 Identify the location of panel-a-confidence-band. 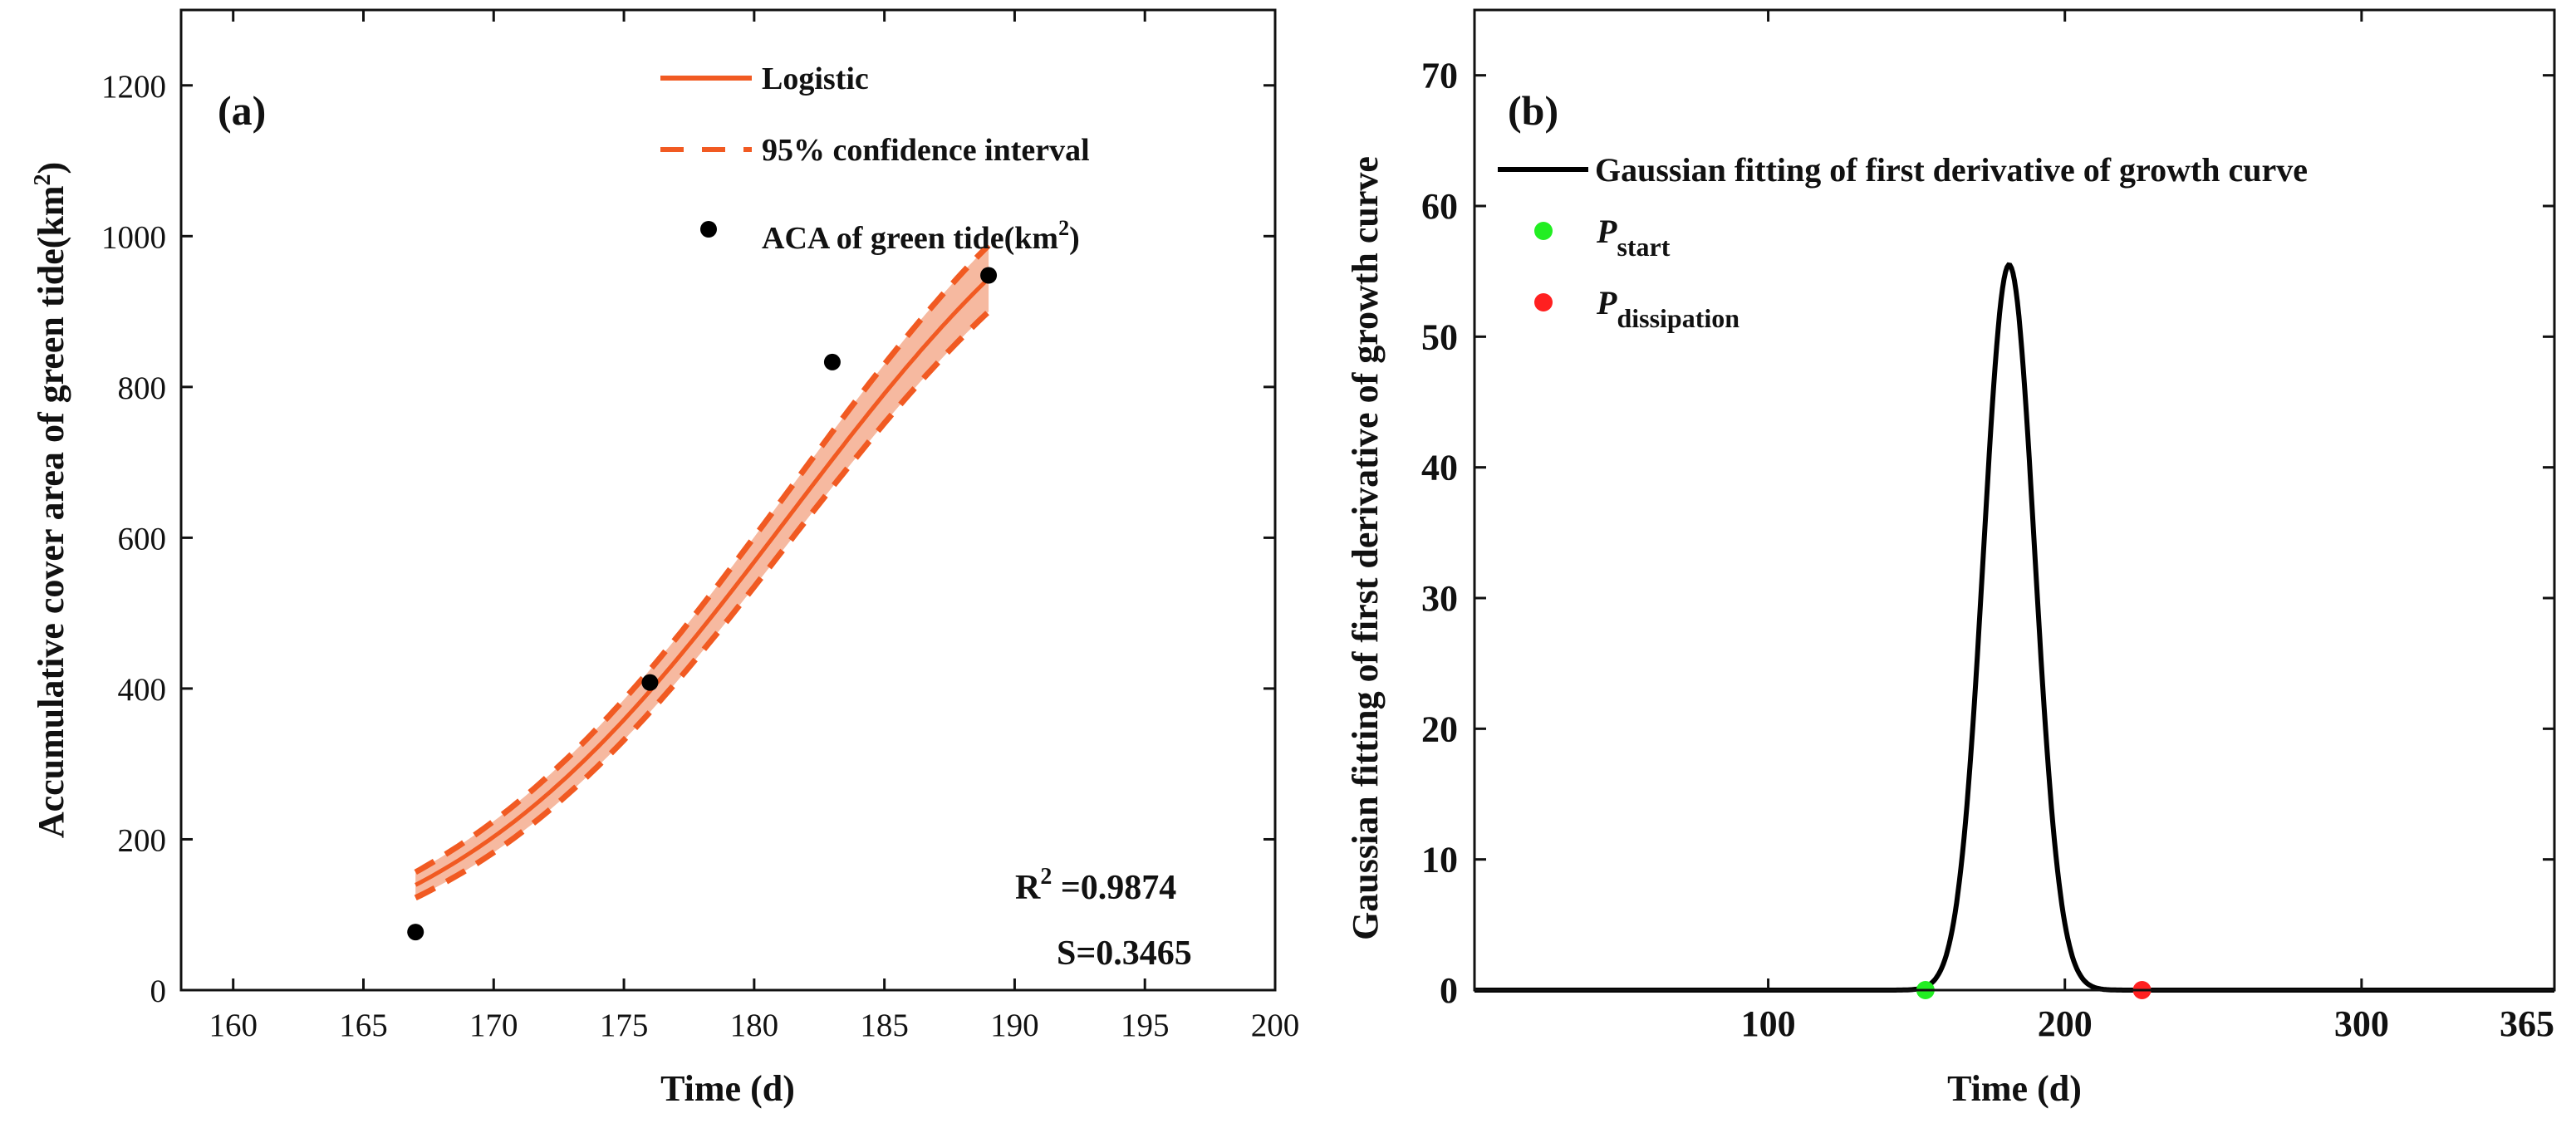
(702, 571).